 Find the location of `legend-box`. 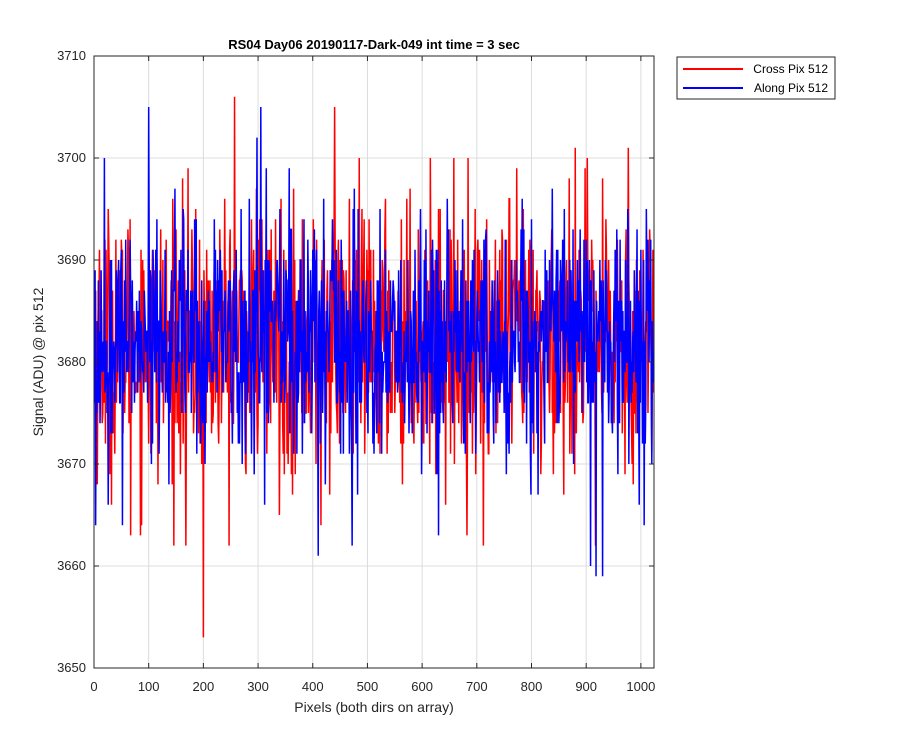

legend-box is located at coordinates (756, 78).